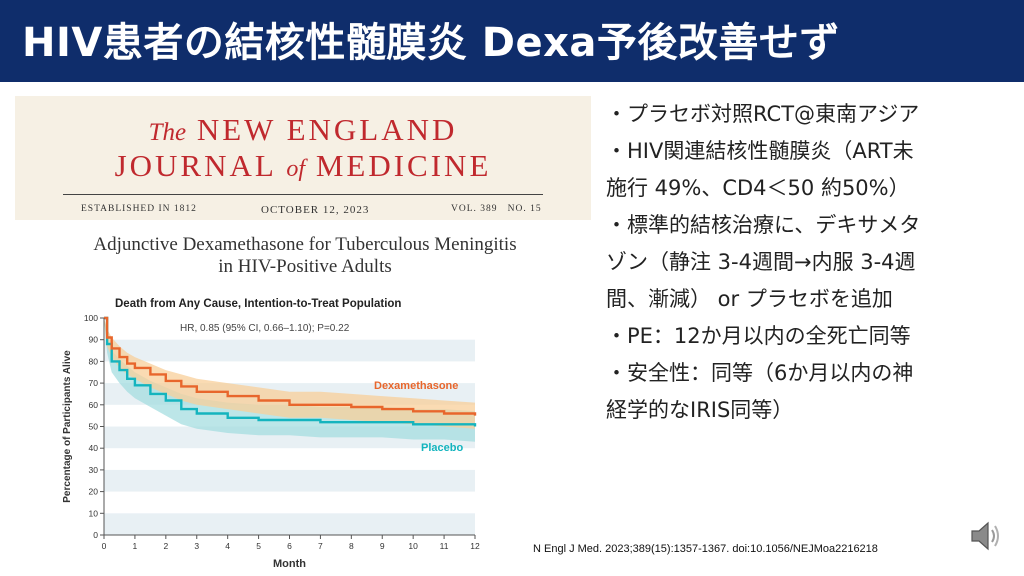 Image resolution: width=1024 pixels, height=576 pixels. What do you see at coordinates (289, 564) in the screenshot?
I see `x-axis-label: Month` at bounding box center [289, 564].